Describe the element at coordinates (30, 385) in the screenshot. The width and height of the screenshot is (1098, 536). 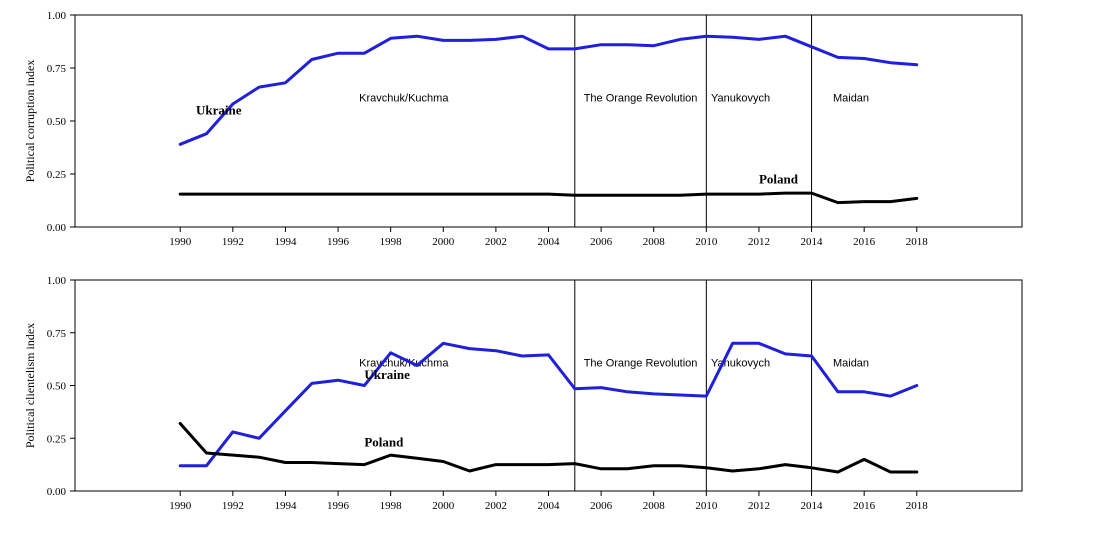
I see `clientelism-y-axis-label: Political clientelism index` at that location.